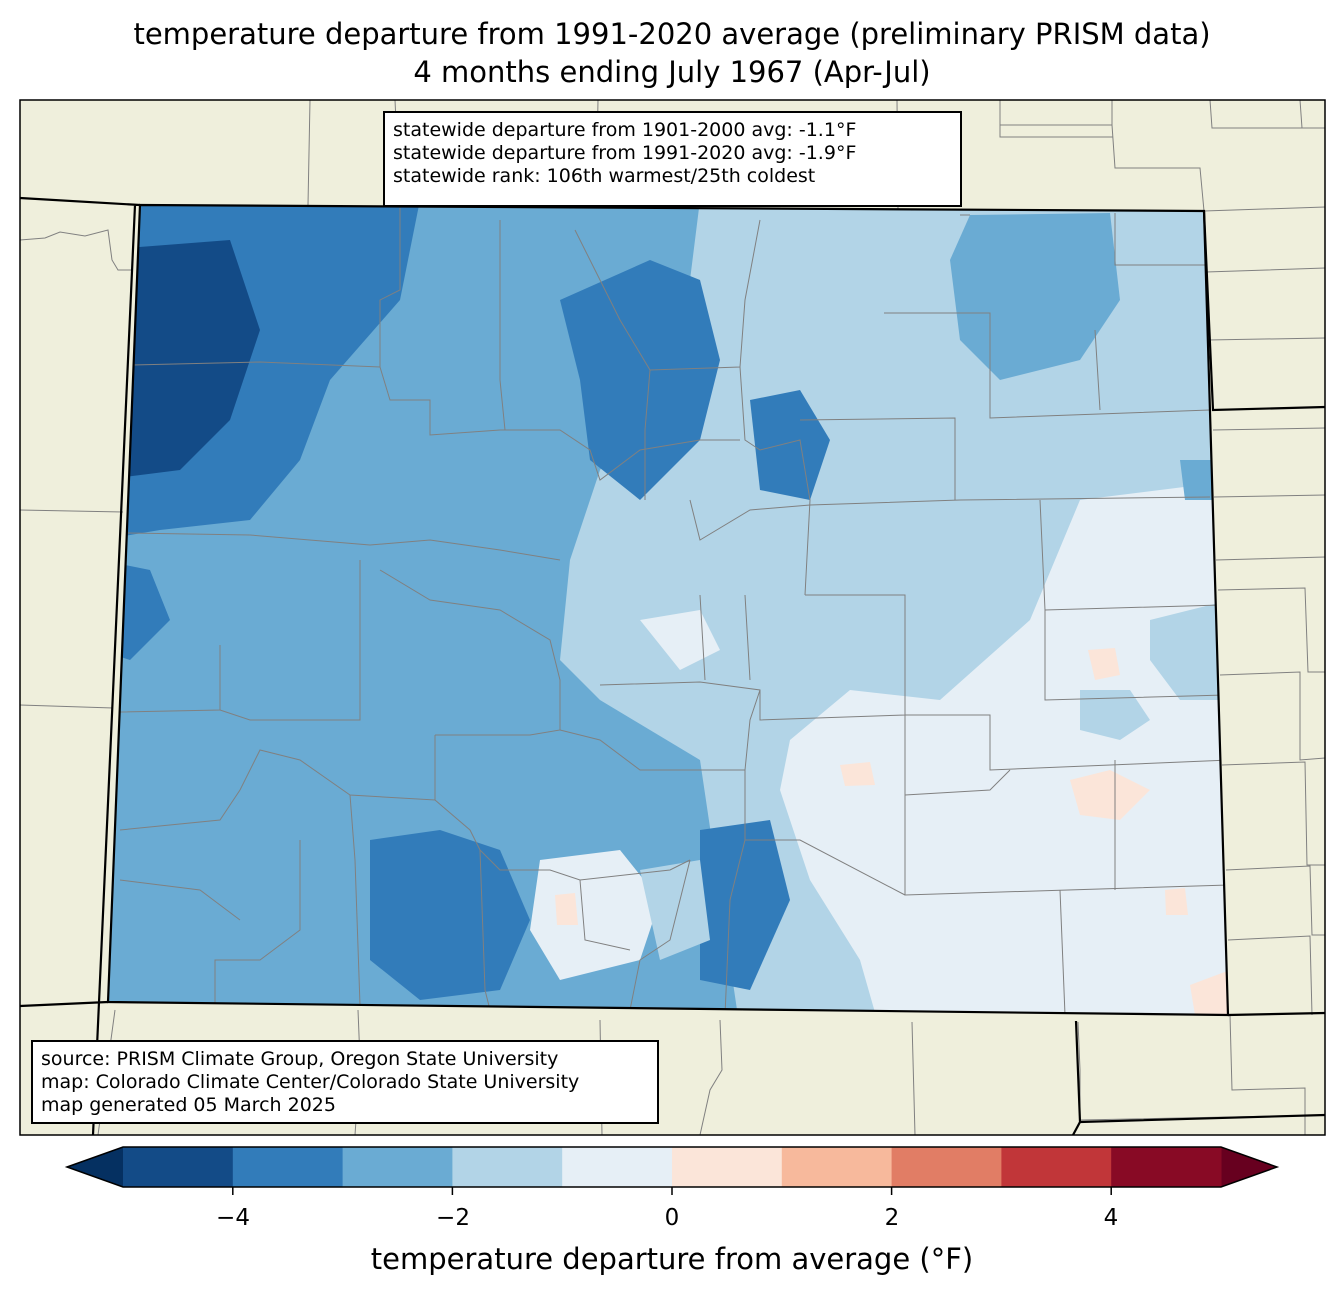 The image size is (1344, 1299). What do you see at coordinates (233, 1218) in the screenshot?
I see `colorbar-tick-label: −4` at bounding box center [233, 1218].